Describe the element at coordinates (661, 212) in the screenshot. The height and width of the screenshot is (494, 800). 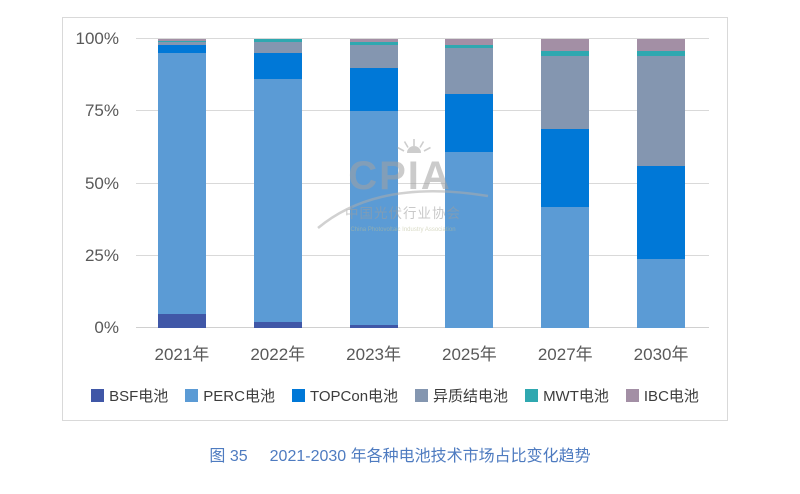
I see `bar-2030-segment-topcon` at that location.